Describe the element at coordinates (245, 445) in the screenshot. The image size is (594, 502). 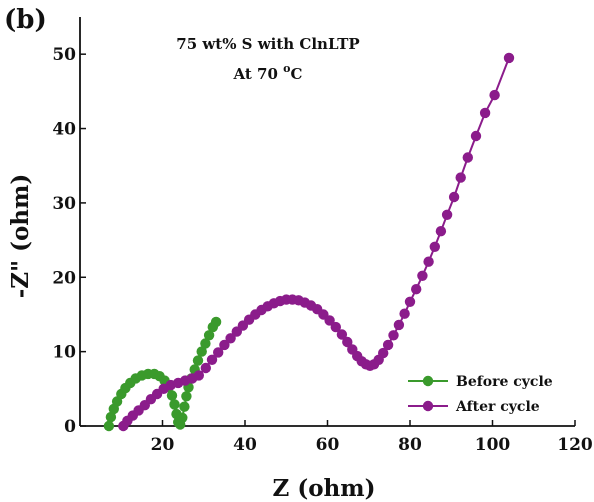
I see `x-tick-label: 40` at that location.